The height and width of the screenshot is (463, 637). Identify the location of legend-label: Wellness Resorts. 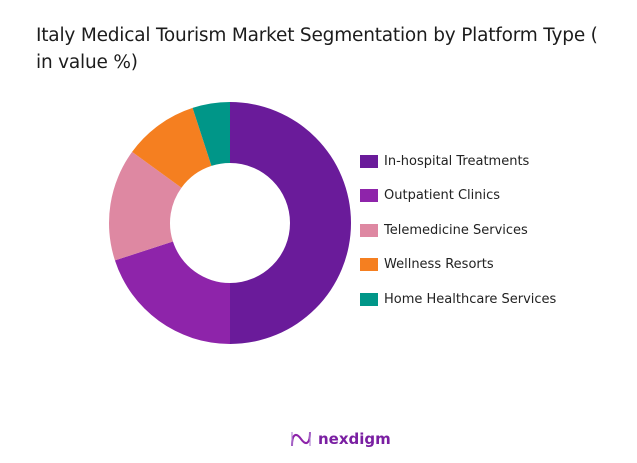
(439, 265).